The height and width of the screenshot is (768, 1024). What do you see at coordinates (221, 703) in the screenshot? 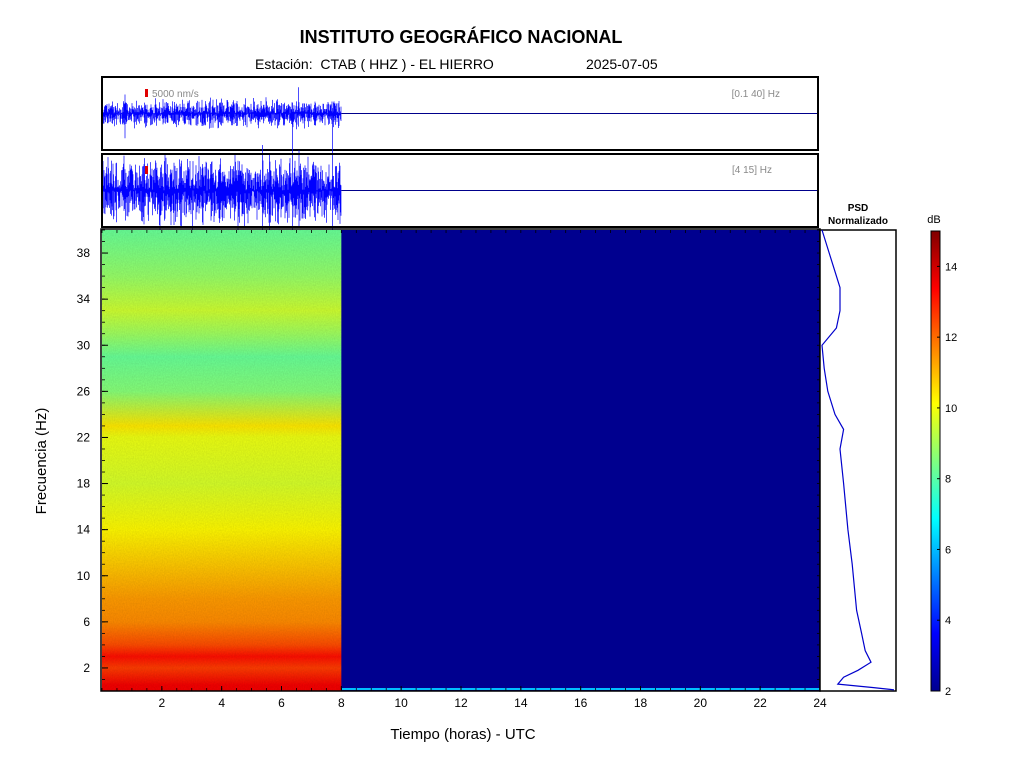
I see `x-tick-label: 4` at bounding box center [221, 703].